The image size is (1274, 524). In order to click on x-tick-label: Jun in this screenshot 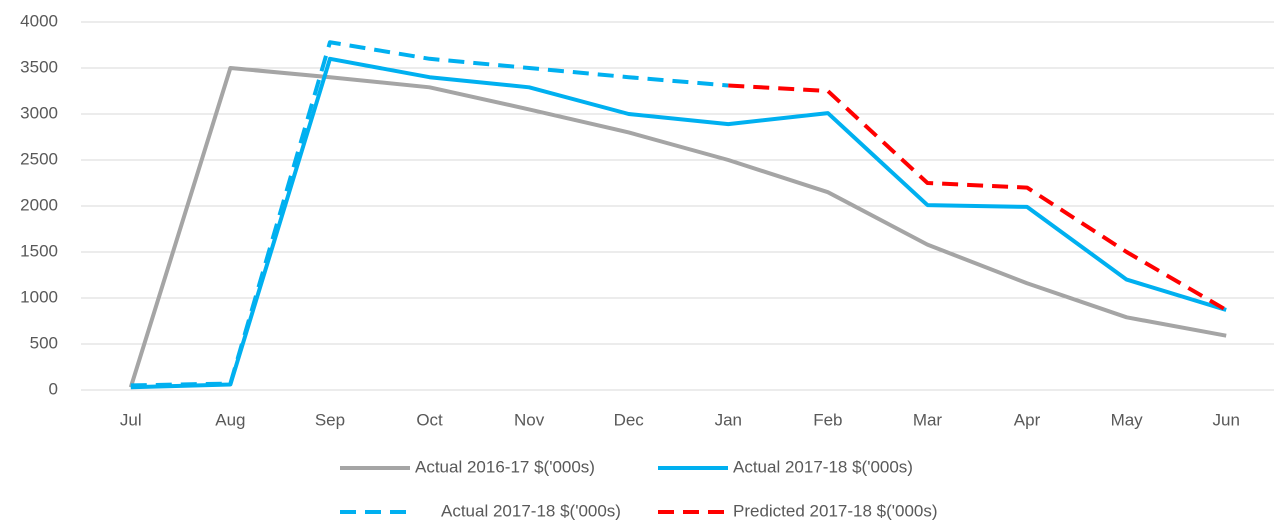, I will do `click(1225, 419)`.